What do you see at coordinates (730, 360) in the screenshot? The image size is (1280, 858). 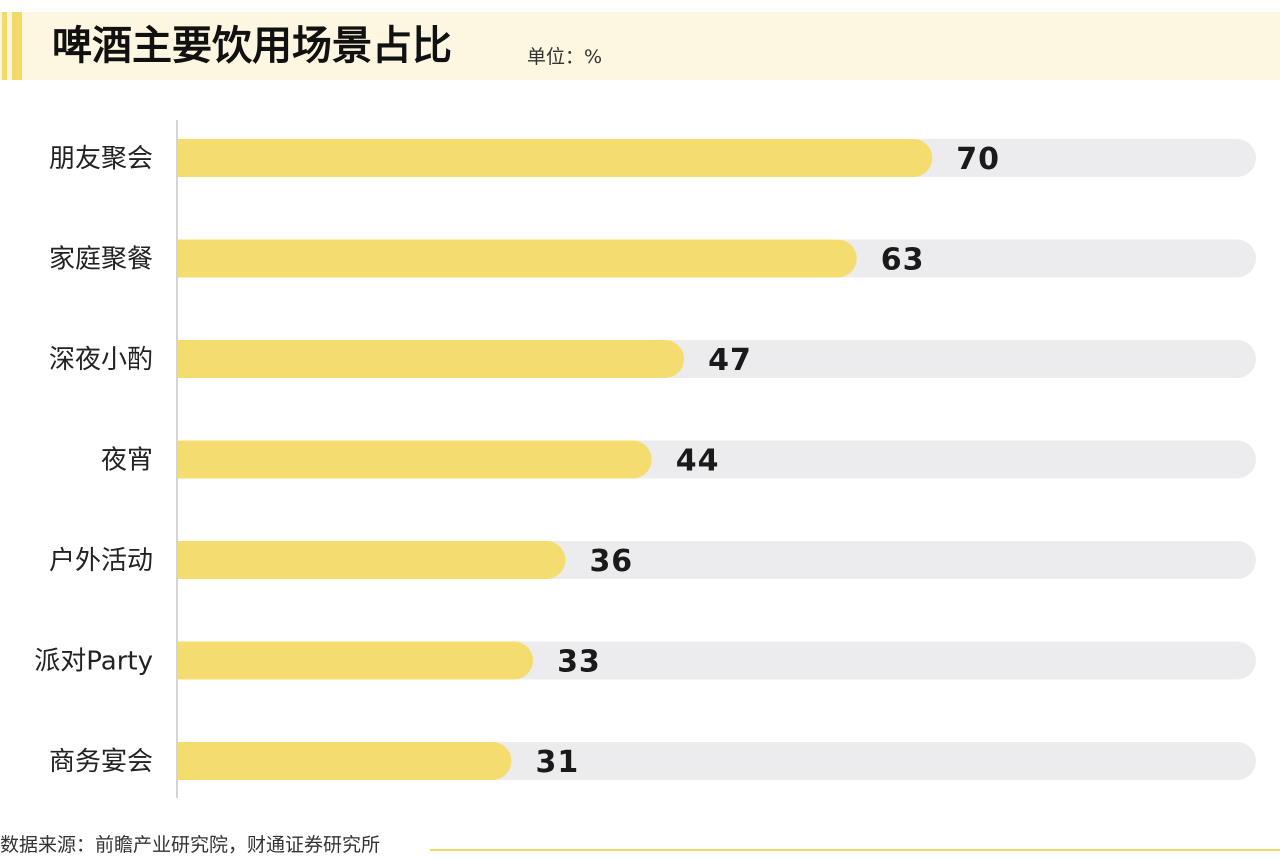 I see `value-label: 47` at bounding box center [730, 360].